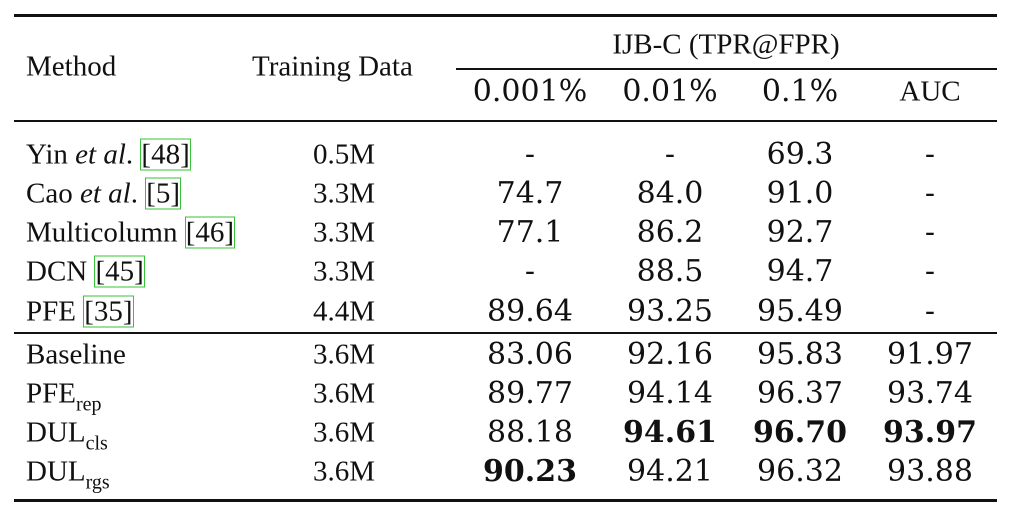 This screenshot has width=1009, height=513. I want to click on value-cell: 92.7, so click(800, 232).